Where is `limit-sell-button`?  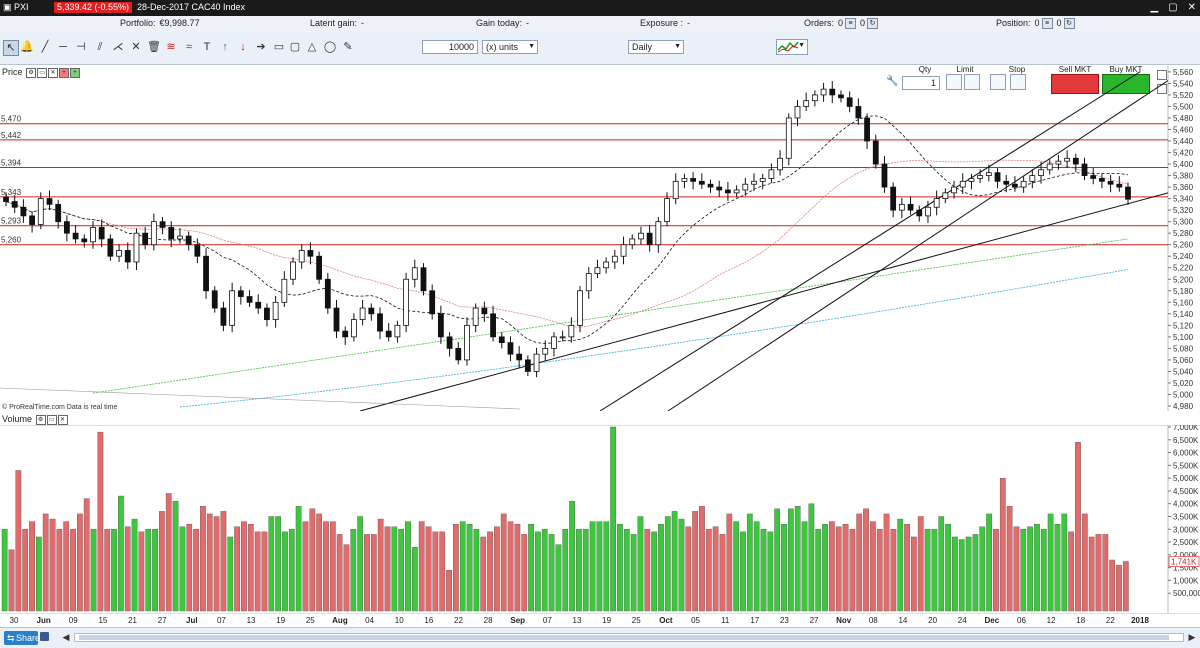
limit-sell-button is located at coordinates (972, 82).